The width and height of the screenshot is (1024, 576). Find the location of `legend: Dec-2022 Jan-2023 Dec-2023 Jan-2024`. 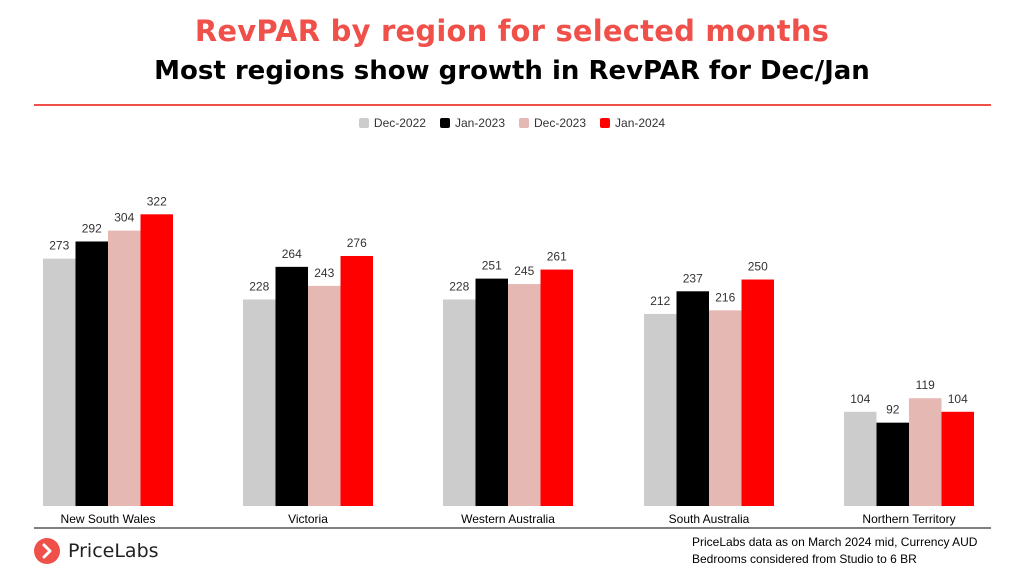

legend: Dec-2022 Jan-2023 Dec-2023 Jan-2024 is located at coordinates (512, 123).